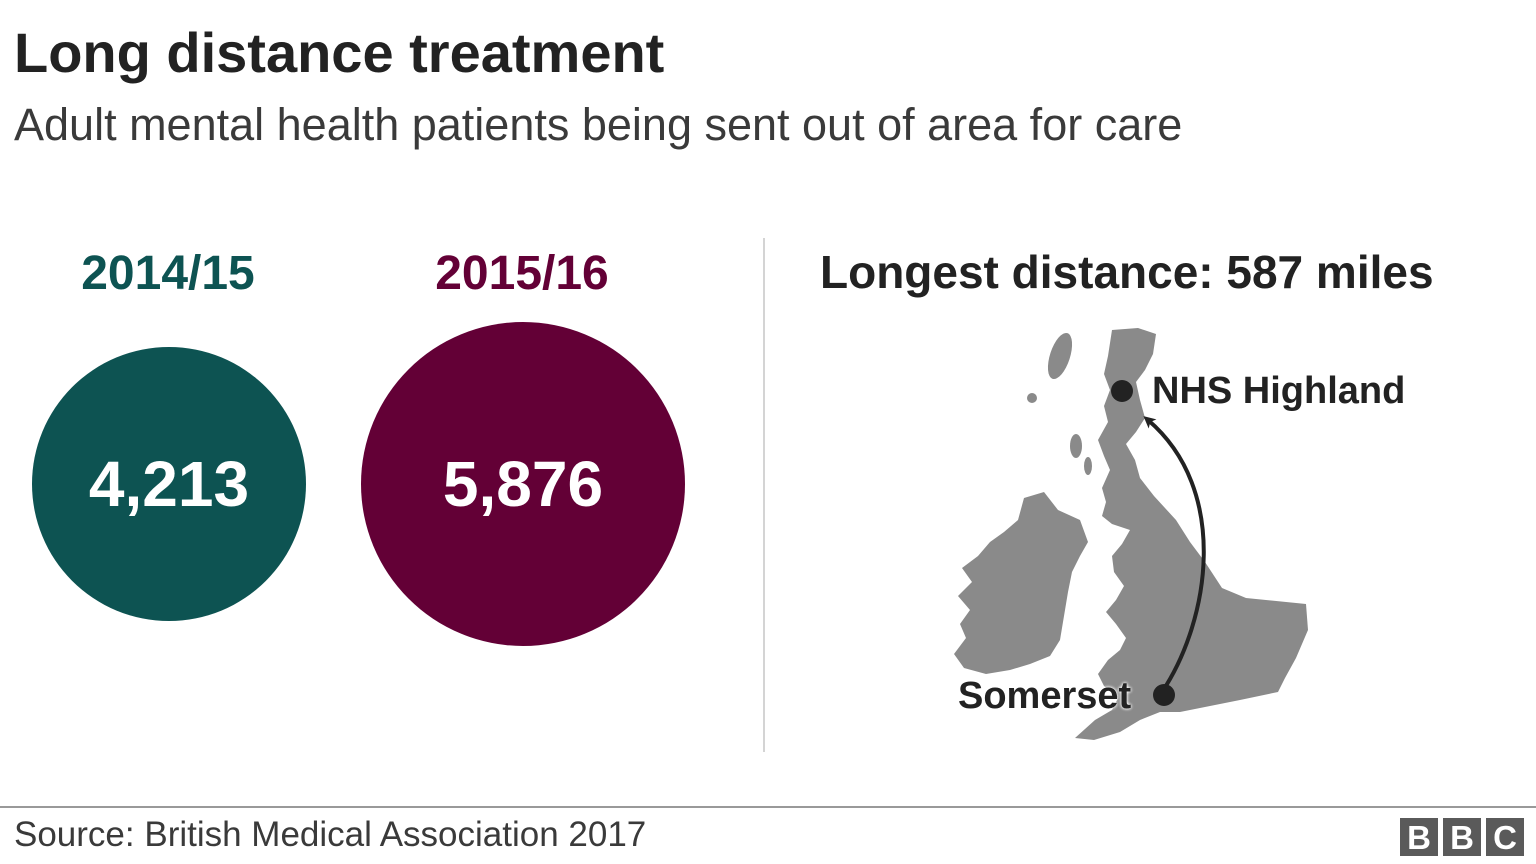 The image size is (1536, 864). I want to click on footer-divider, so click(768, 807).